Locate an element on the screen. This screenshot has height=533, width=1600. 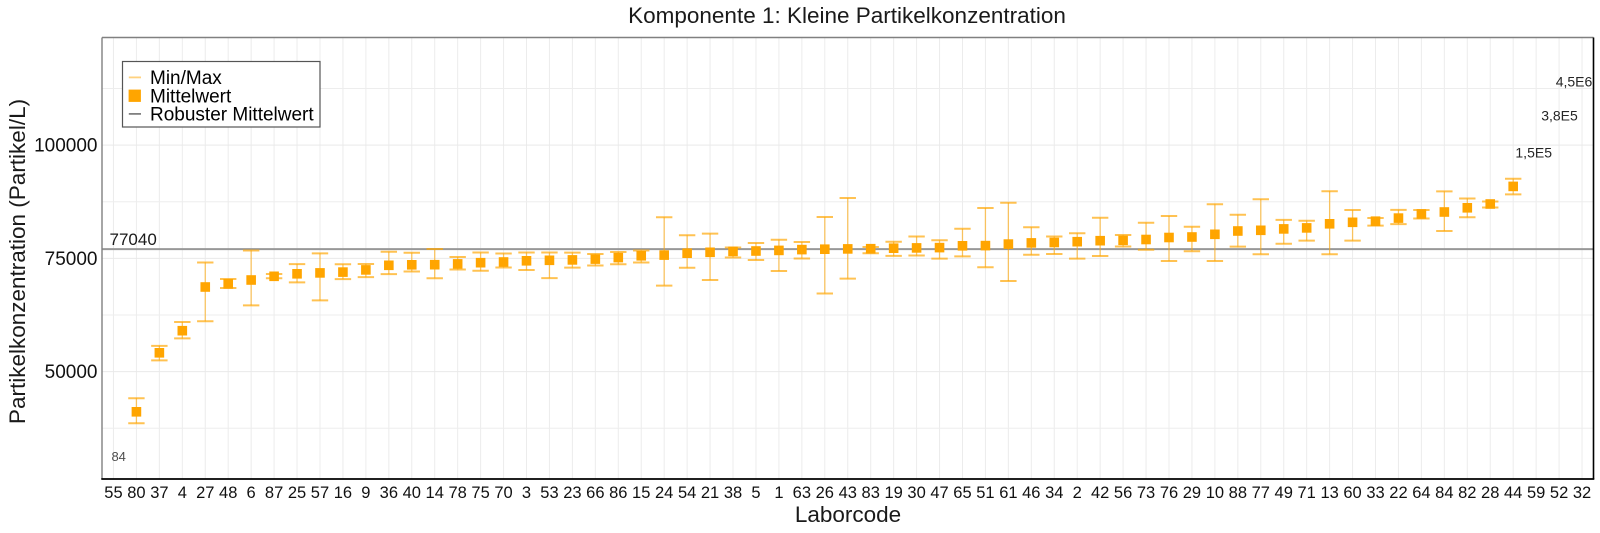
svg-text: 2 is located at coordinates (1077, 493).